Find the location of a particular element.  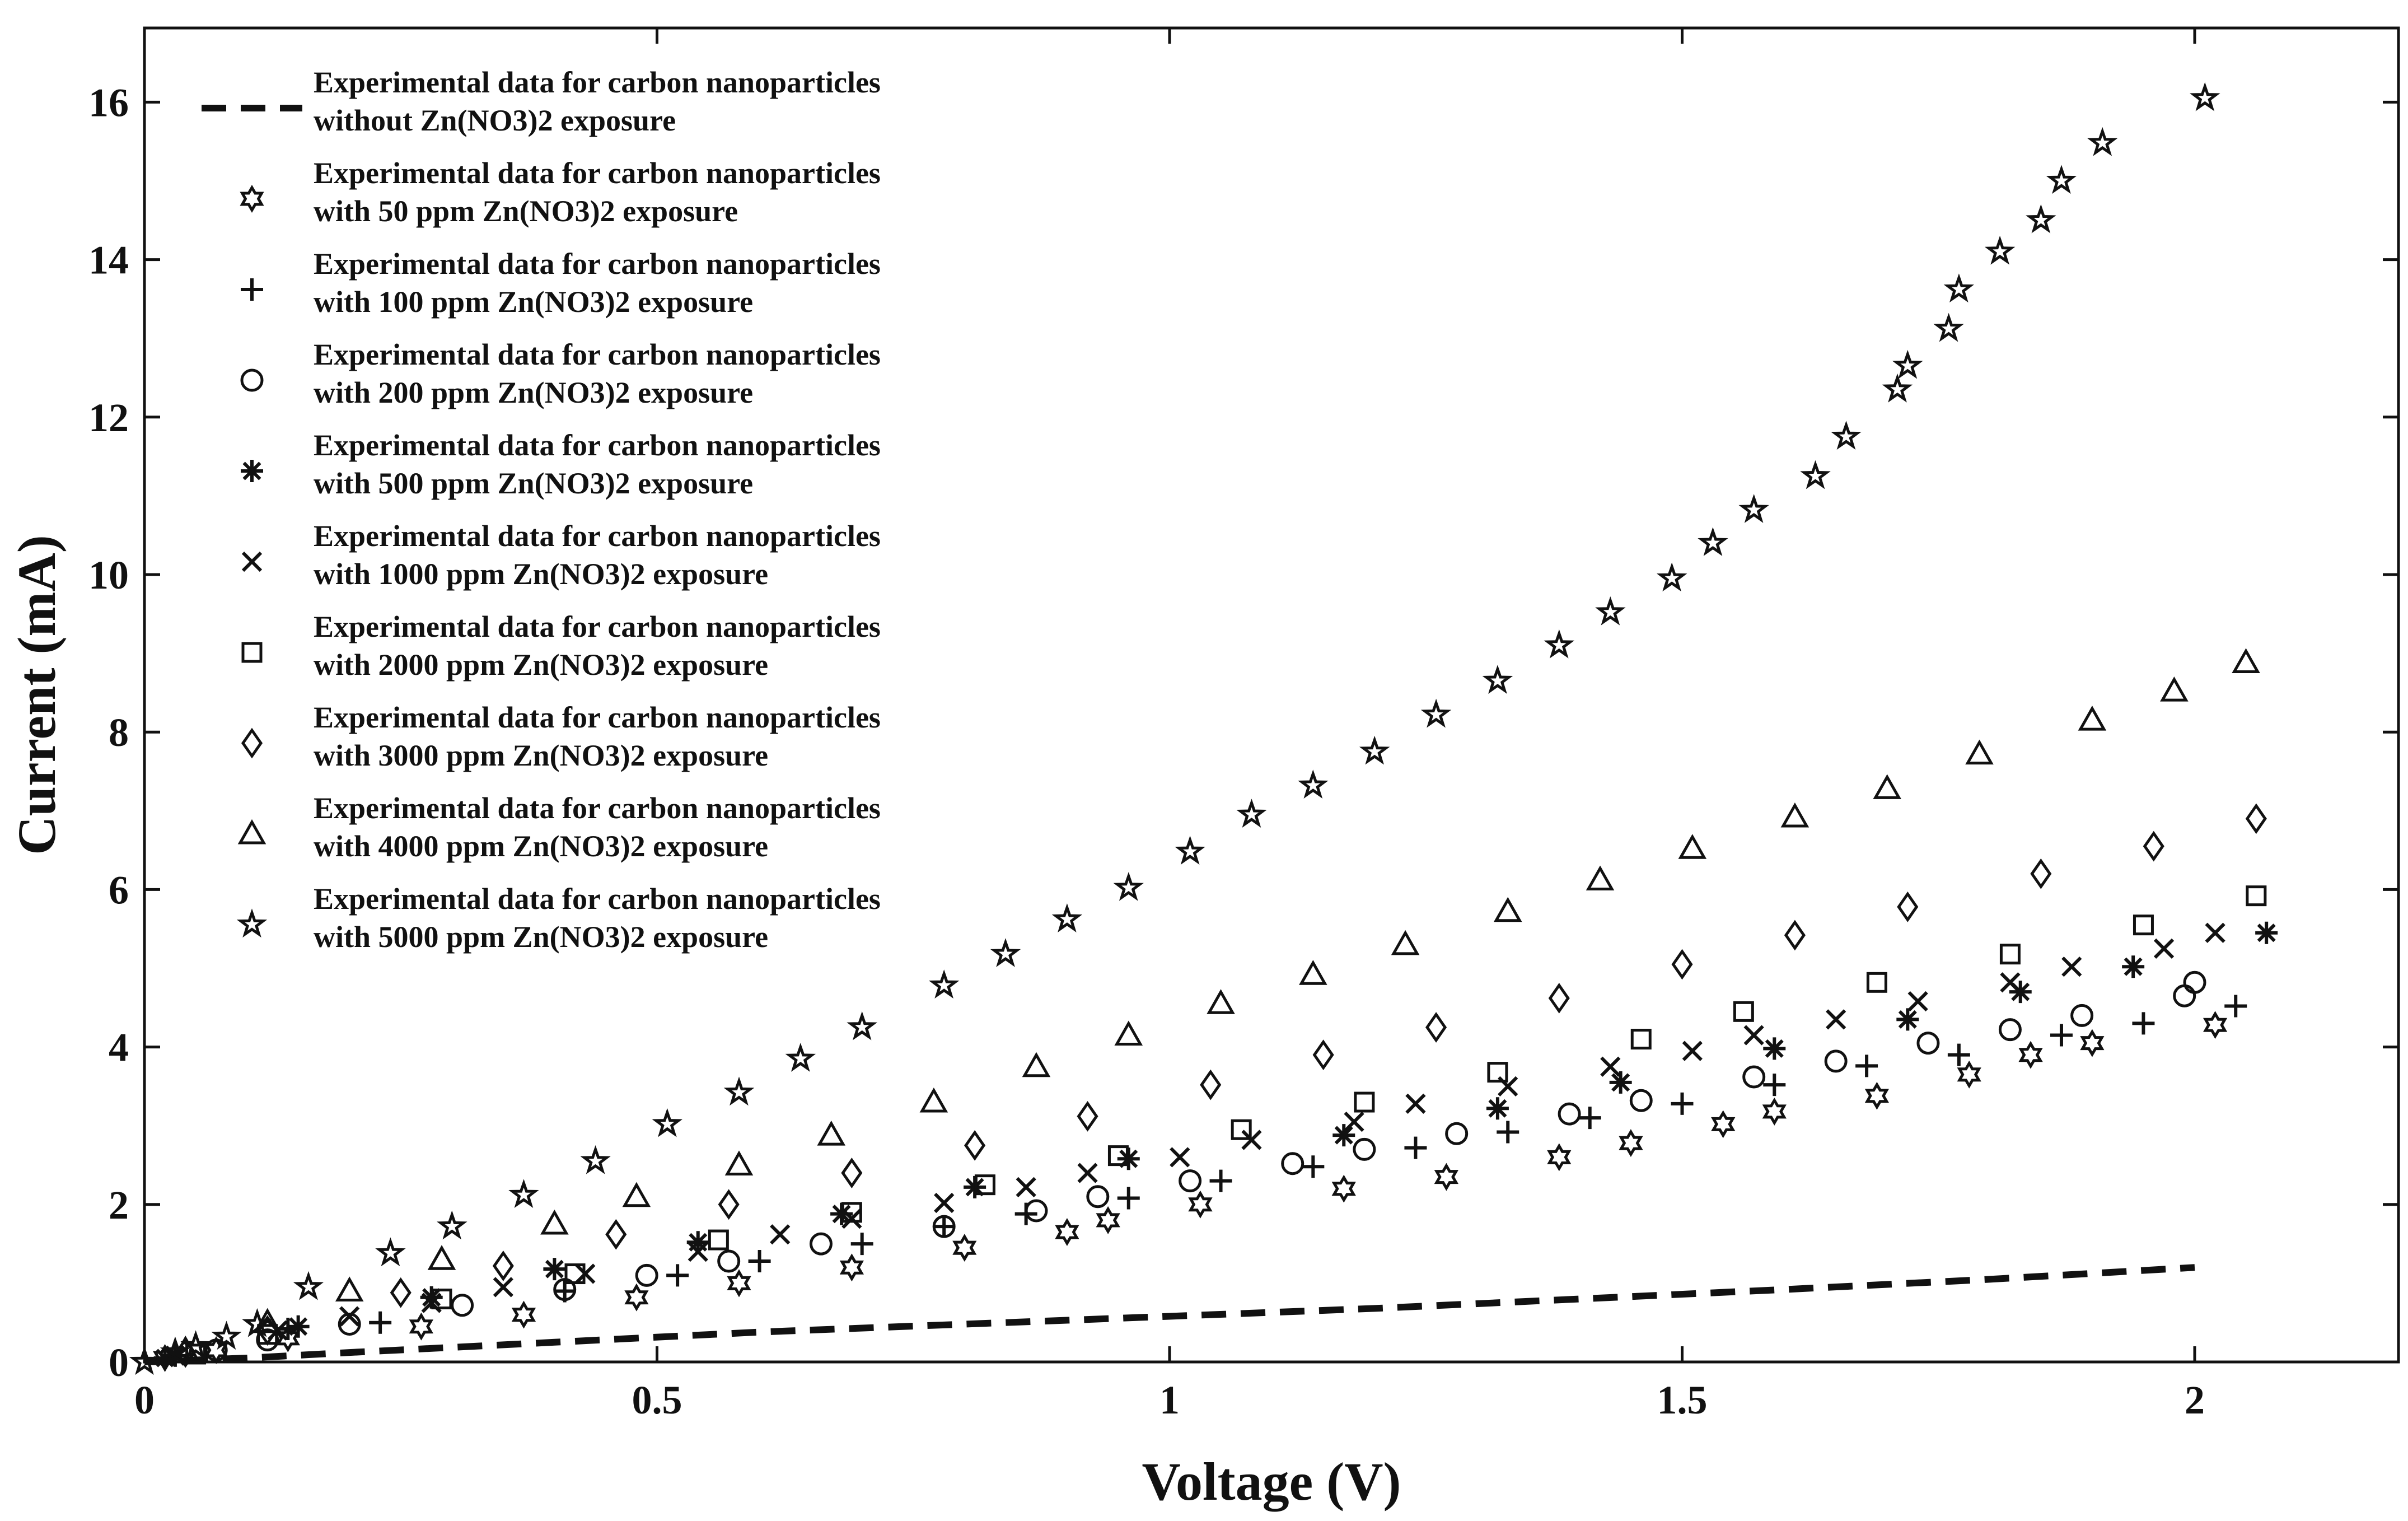

legend-label-line: with 3000 ppm Zn(NO3)2 exposure is located at coordinates (541, 755).